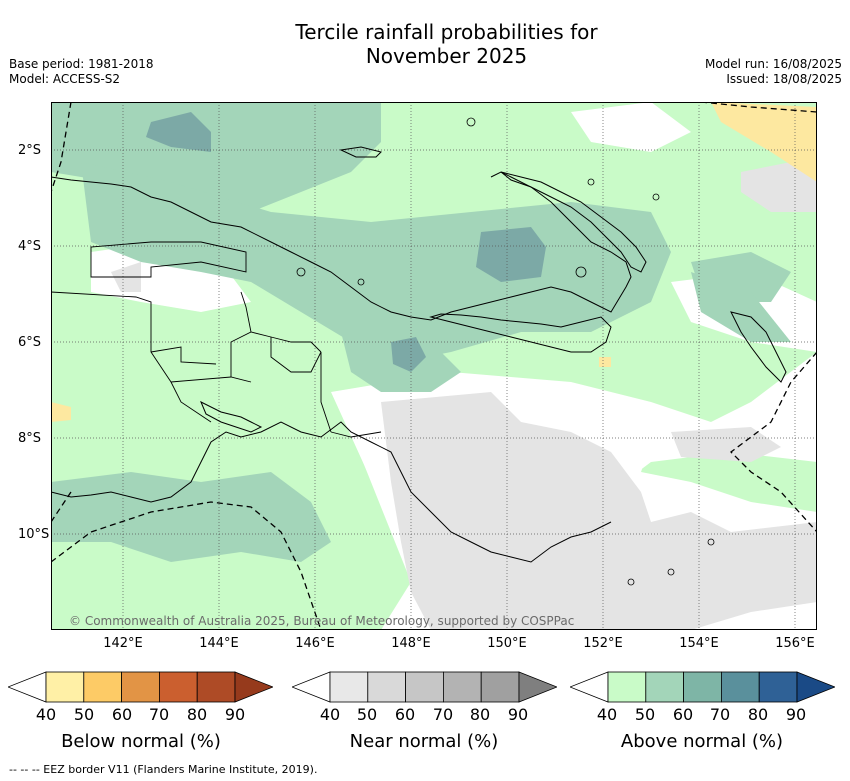 This screenshot has width=850, height=781. I want to click on above-70-region-north, so click(178, 132).